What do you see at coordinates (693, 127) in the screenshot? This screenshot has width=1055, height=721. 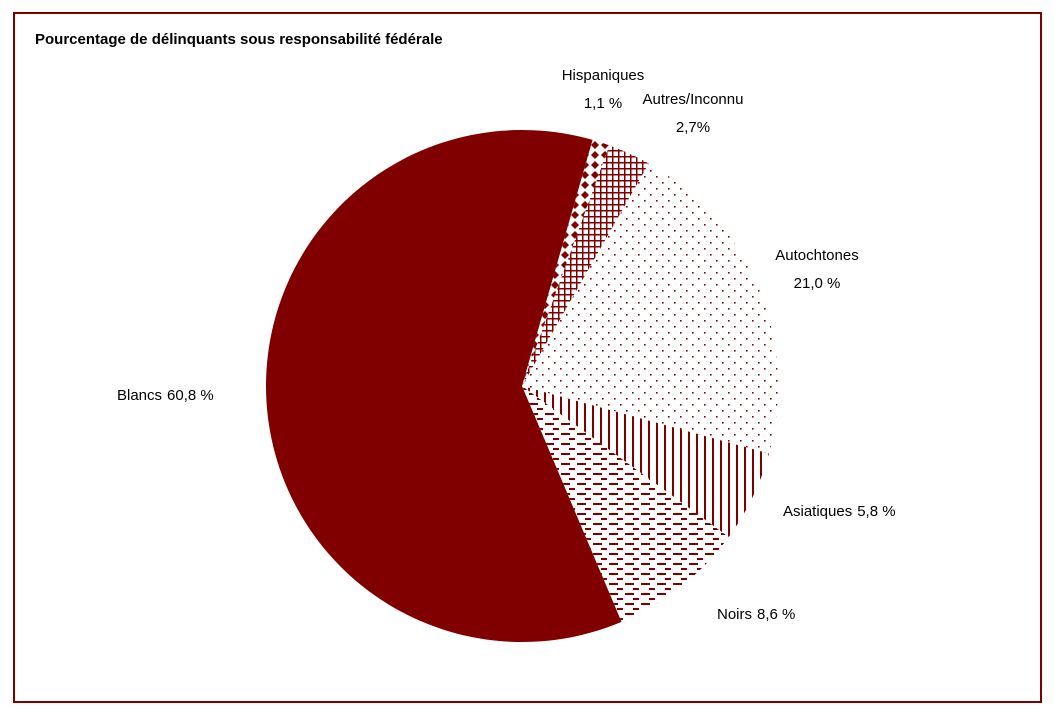 I see `slice-value-label: 2,7%` at bounding box center [693, 127].